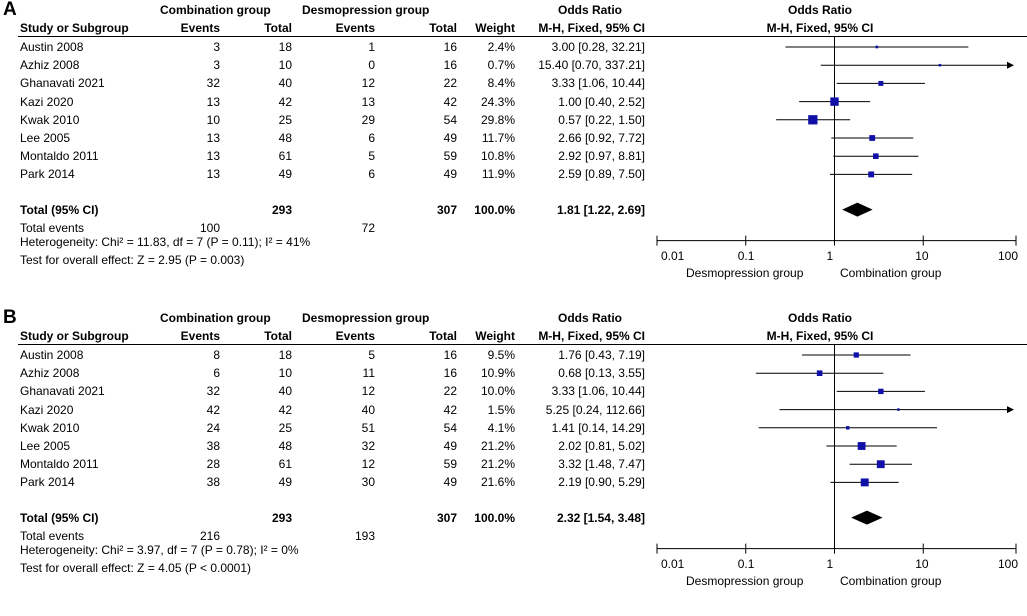 The width and height of the screenshot is (1027, 616). I want to click on study-name: Park 2014, so click(47, 482).